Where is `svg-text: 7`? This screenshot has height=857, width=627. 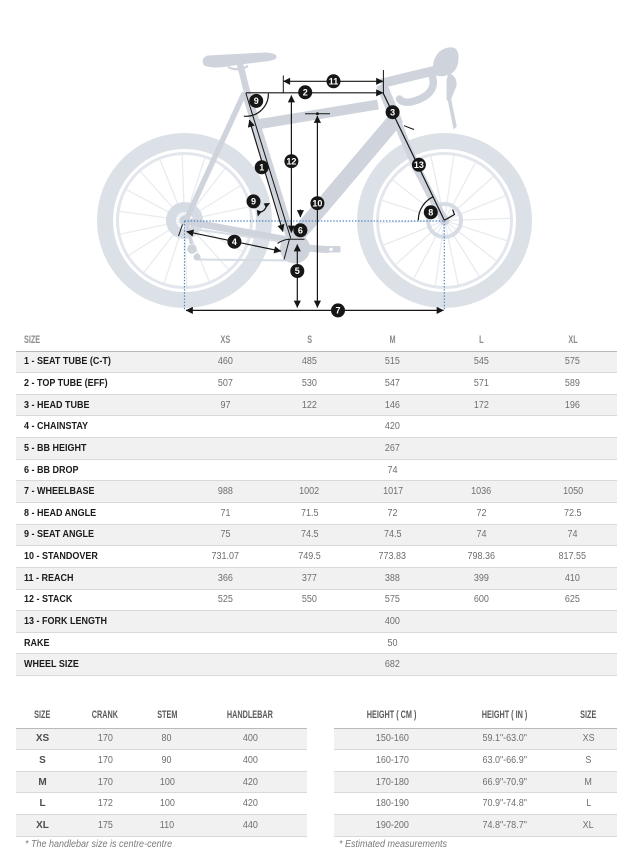
svg-text: 7 is located at coordinates (337, 311).